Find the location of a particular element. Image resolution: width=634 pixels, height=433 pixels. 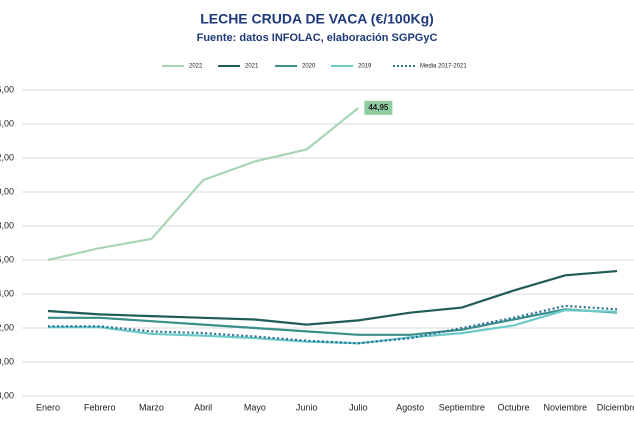

x-tick-label: Septiembre is located at coordinates (462, 407).